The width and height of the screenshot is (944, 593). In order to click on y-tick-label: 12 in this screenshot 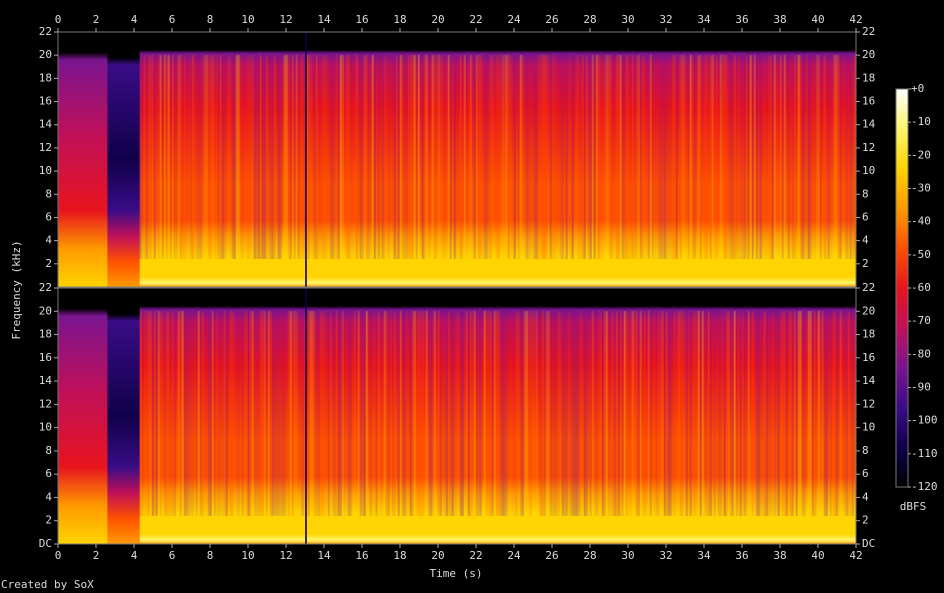, I will do `click(868, 147)`.